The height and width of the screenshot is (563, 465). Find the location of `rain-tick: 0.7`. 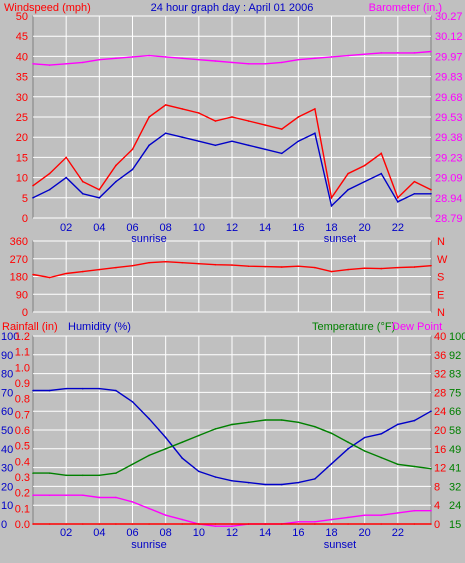

rain-tick: 0.7 is located at coordinates (22, 415).